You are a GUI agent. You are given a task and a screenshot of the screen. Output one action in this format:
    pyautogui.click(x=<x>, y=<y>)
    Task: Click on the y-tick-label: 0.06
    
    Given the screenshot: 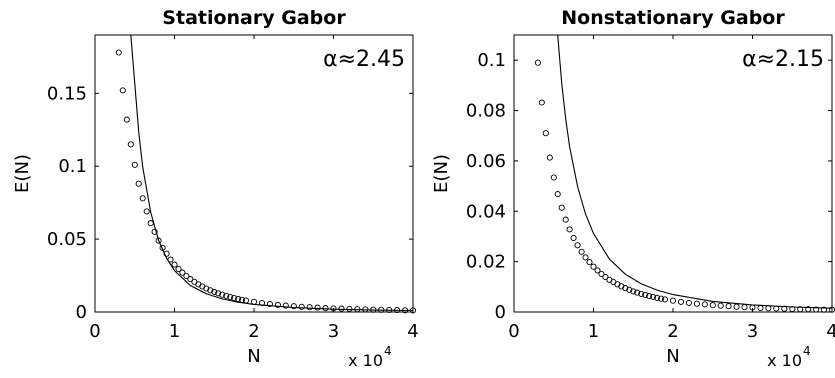 What is the action you would take?
    pyautogui.click(x=486, y=161)
    